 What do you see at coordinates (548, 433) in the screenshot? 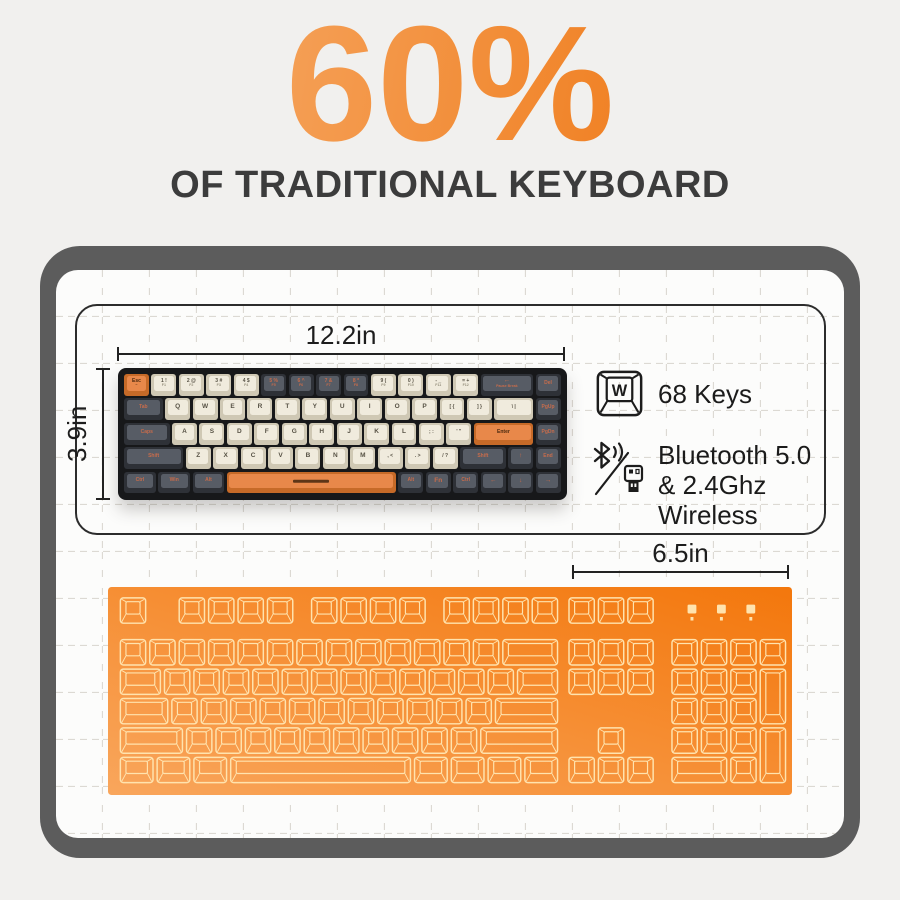
I see `key-pgdn: PgDn` at bounding box center [548, 433].